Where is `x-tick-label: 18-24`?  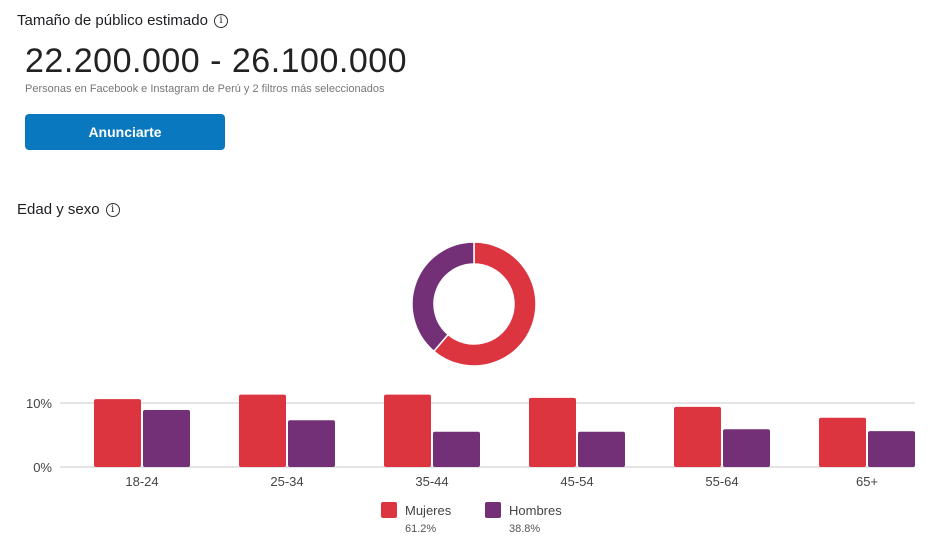
x-tick-label: 18-24 is located at coordinates (141, 481).